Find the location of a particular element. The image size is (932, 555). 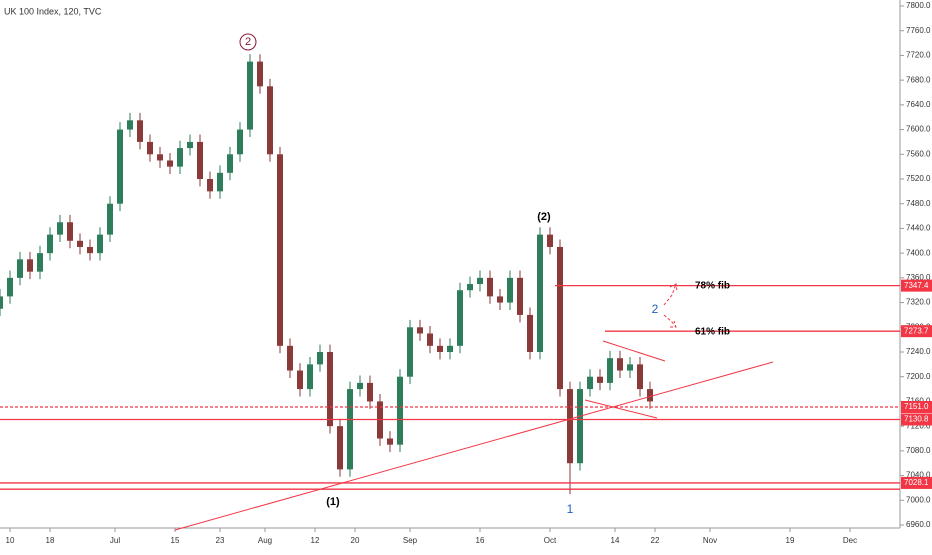

price-label: 7347.4 is located at coordinates (916, 285).